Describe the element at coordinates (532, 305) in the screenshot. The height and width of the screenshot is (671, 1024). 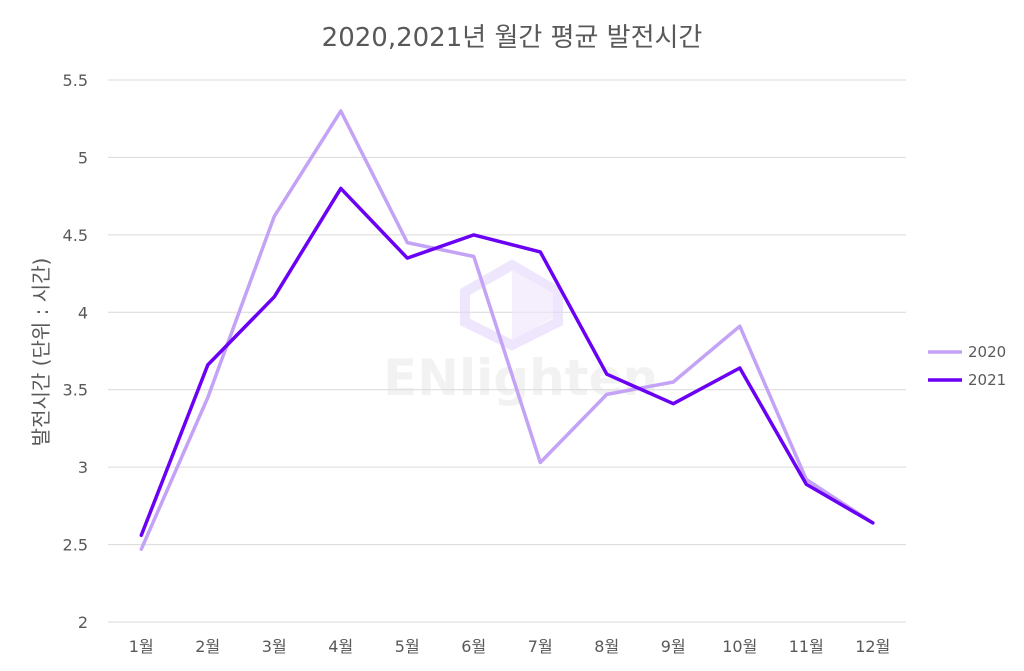
I see `watermark-logo-fill-icon` at that location.